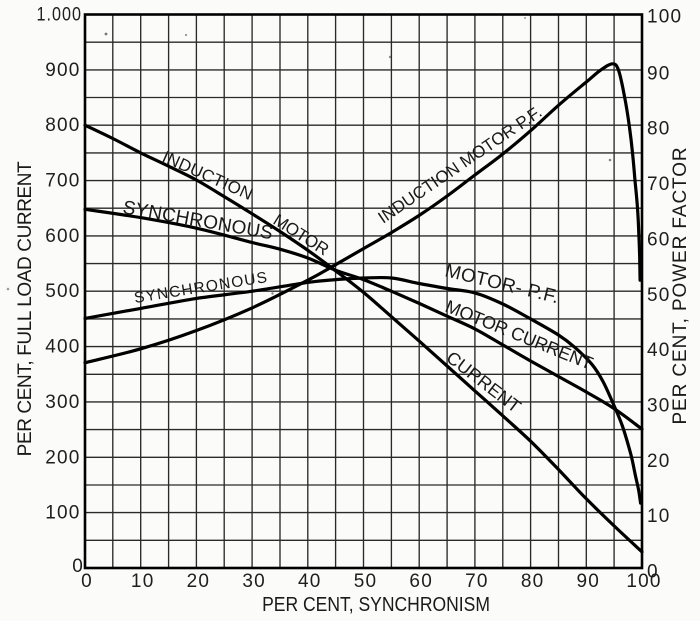 The image size is (700, 621). Describe the element at coordinates (62, 347) in the screenshot. I see `svg-text: 400` at that location.